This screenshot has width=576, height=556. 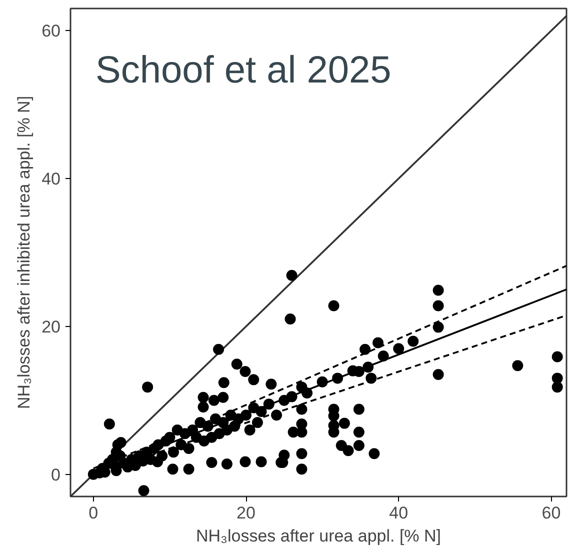 What do you see at coordinates (551, 513) in the screenshot?
I see `x-tick-label: 60` at bounding box center [551, 513].